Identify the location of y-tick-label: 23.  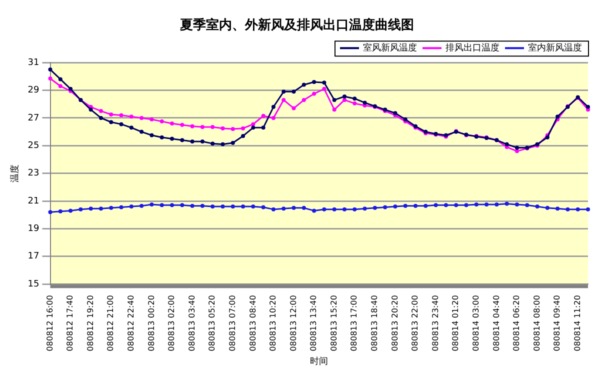
(34, 173).